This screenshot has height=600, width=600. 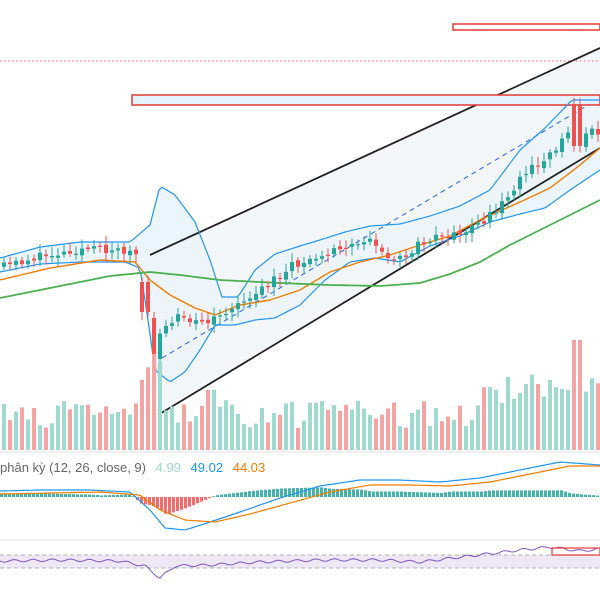 What do you see at coordinates (300, 494) in the screenshot?
I see `macd-signal-line` at bounding box center [300, 494].